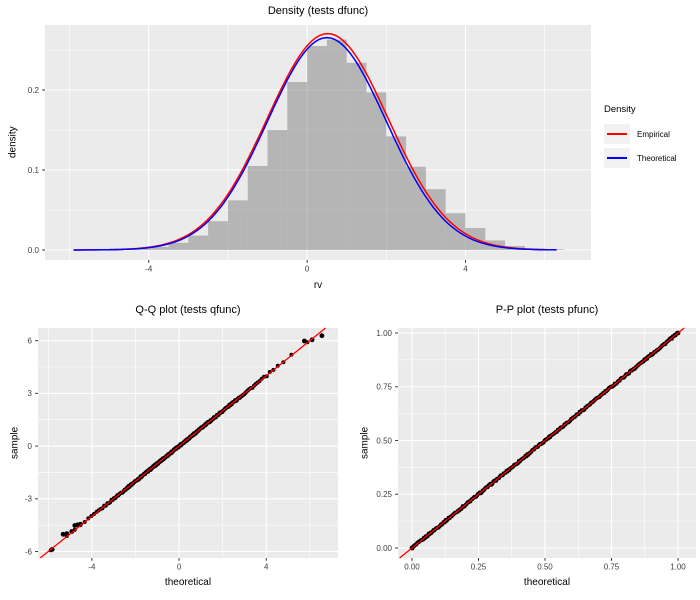 Image resolution: width=700 pixels, height=600 pixels. Describe the element at coordinates (412, 567) in the screenshot. I see `x-tick-label: 0.00` at that location.